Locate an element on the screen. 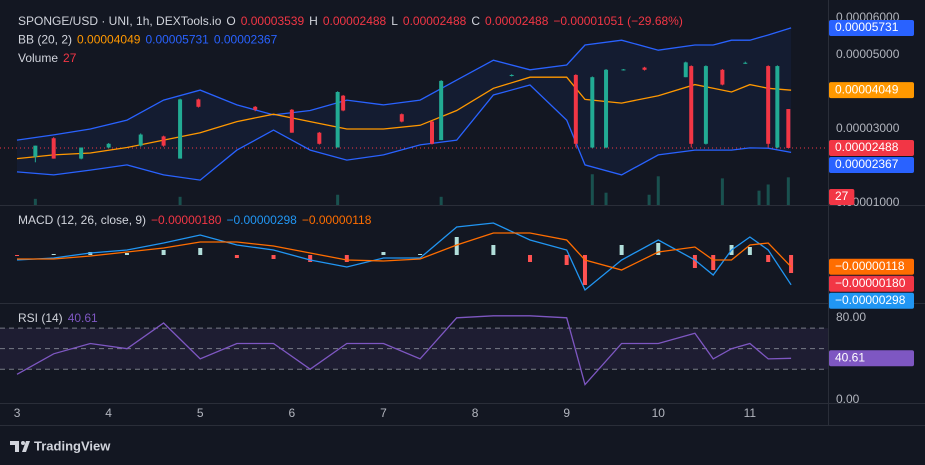 Image resolution: width=925 pixels, height=465 pixels. price-badge-label: 0.00002488 is located at coordinates (867, 147).